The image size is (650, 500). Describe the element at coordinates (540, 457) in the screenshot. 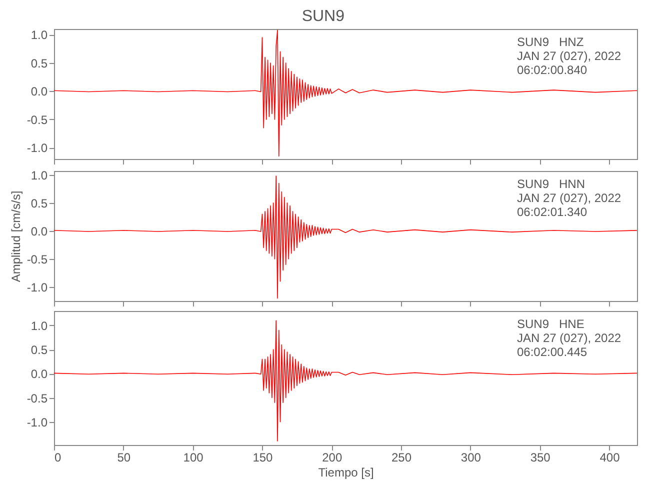

I see `x-tick-label: 350` at that location.